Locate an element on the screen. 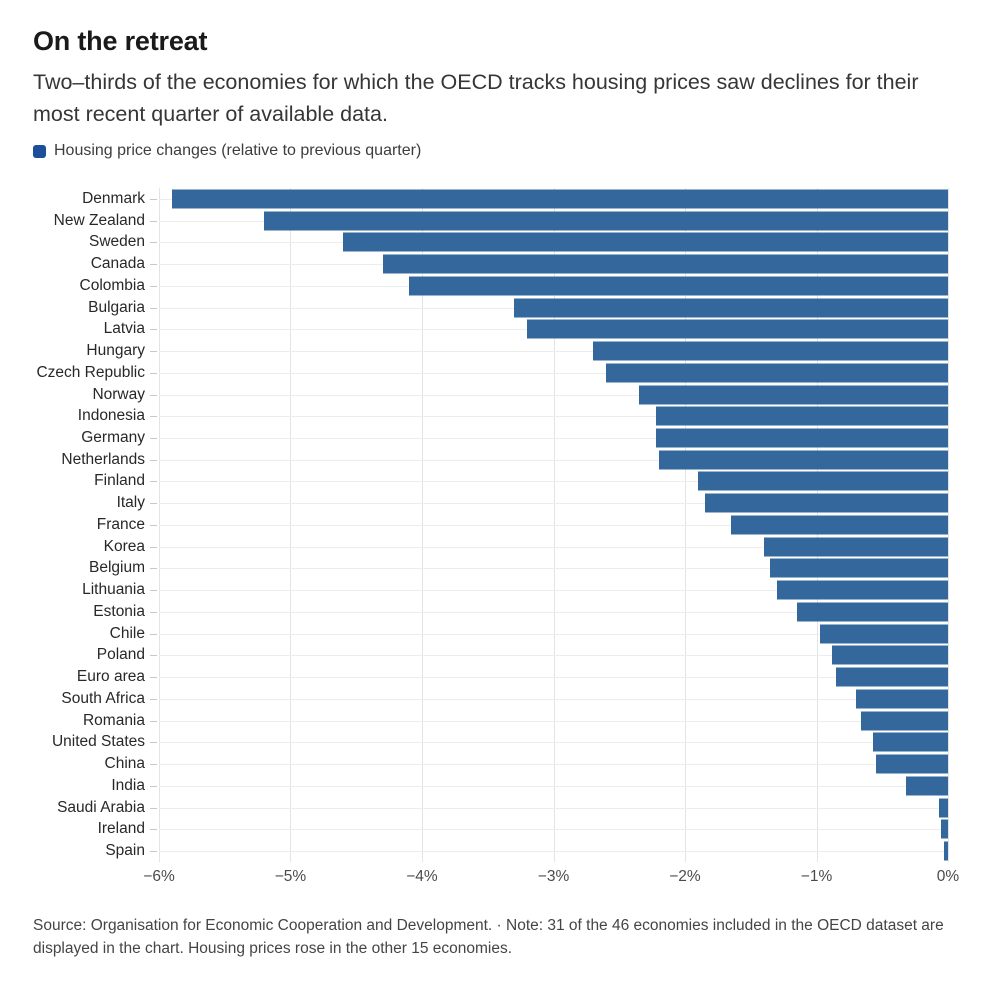  bar-row: France is located at coordinates (490, 525).